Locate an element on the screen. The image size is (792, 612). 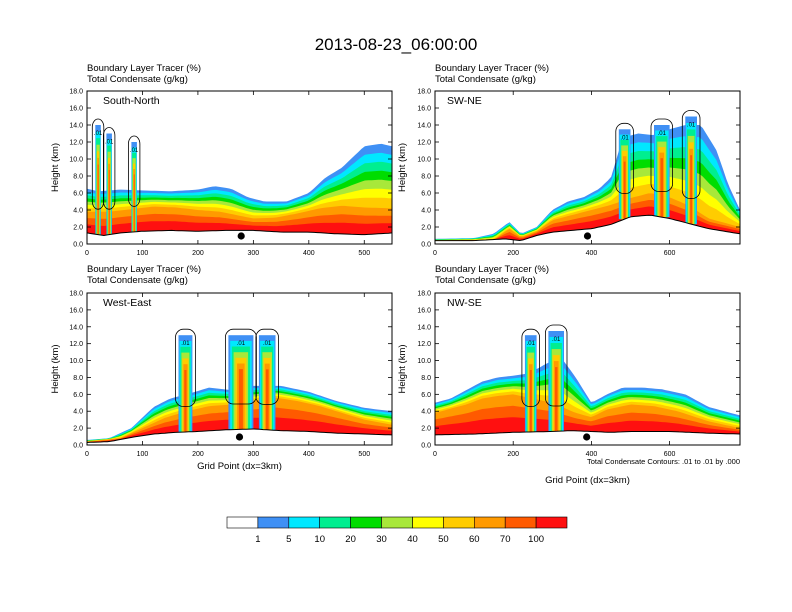
panel-header-line2: Total Condensate (g/kg) is located at coordinates (137, 79).